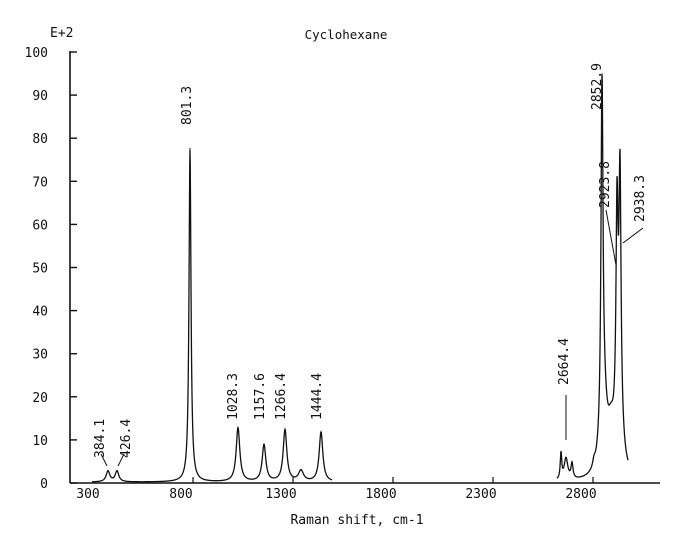  What do you see at coordinates (40, 225) in the screenshot?
I see `y-tick-label: 60` at bounding box center [40, 225].